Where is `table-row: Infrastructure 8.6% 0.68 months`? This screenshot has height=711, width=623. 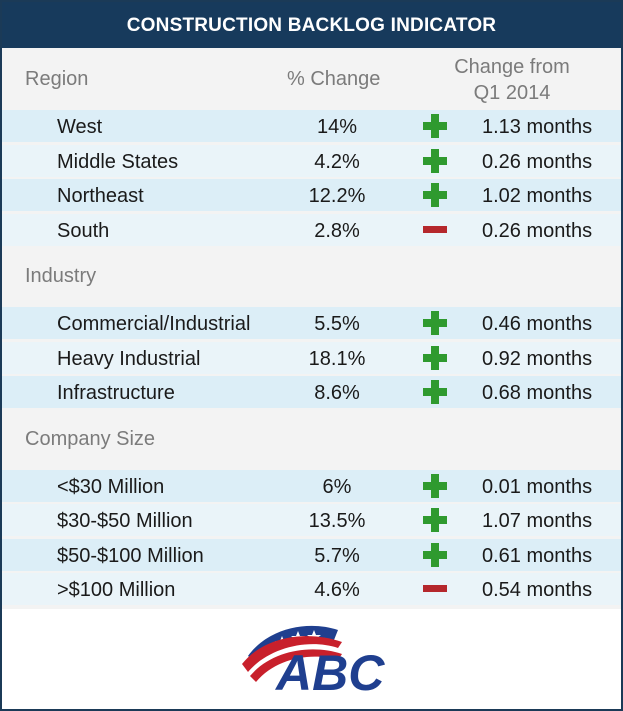
table-row: Infrastructure 8.6% 0.68 months is located at coordinates (311, 392).